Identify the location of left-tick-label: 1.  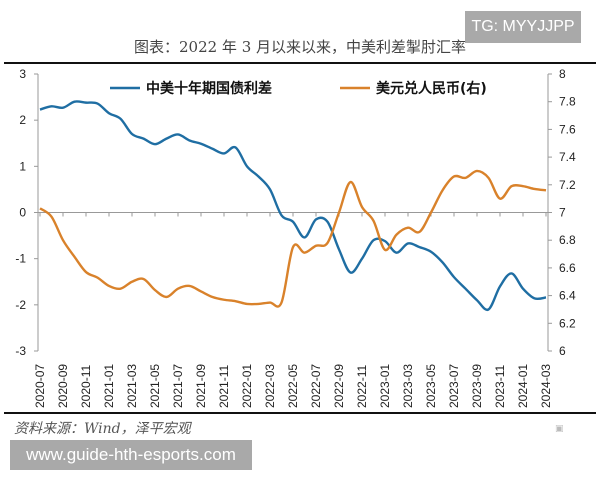
(22, 166).